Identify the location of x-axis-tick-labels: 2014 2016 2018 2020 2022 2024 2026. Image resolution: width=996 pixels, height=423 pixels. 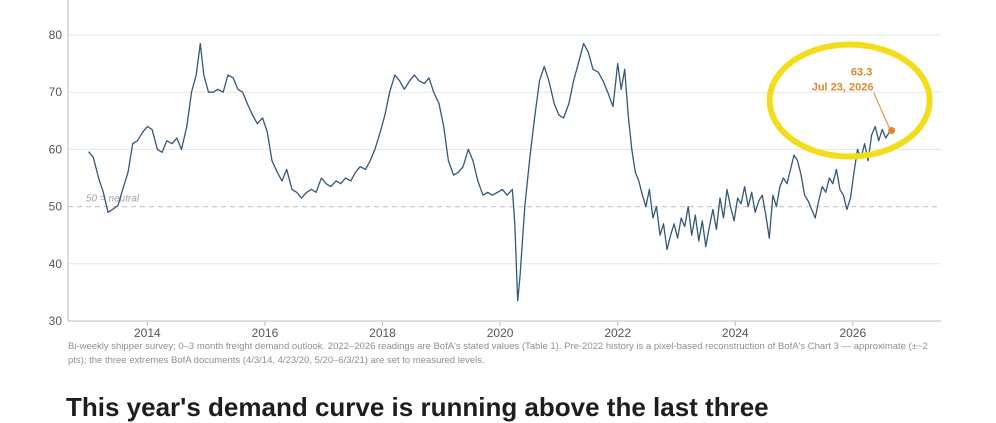
(500, 333).